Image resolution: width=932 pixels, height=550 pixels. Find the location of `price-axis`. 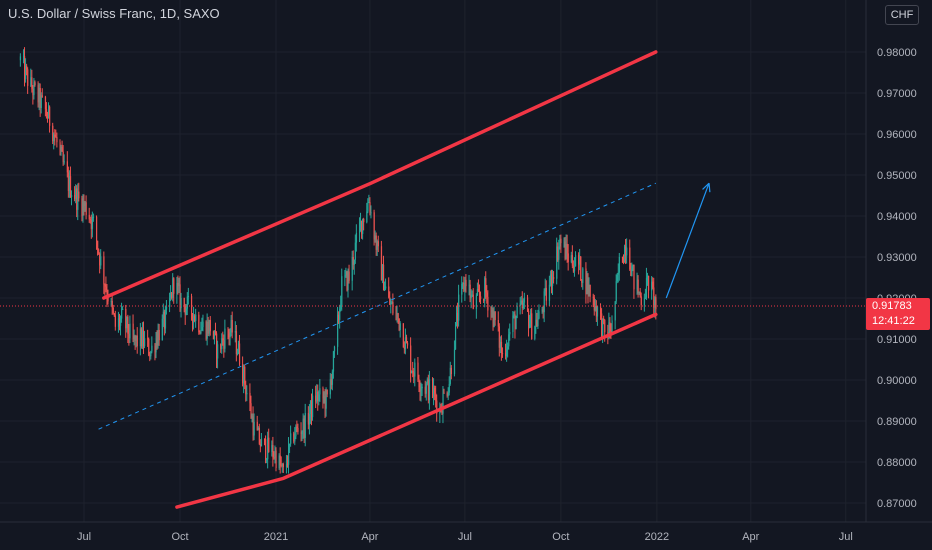

price-axis is located at coordinates (899, 261).